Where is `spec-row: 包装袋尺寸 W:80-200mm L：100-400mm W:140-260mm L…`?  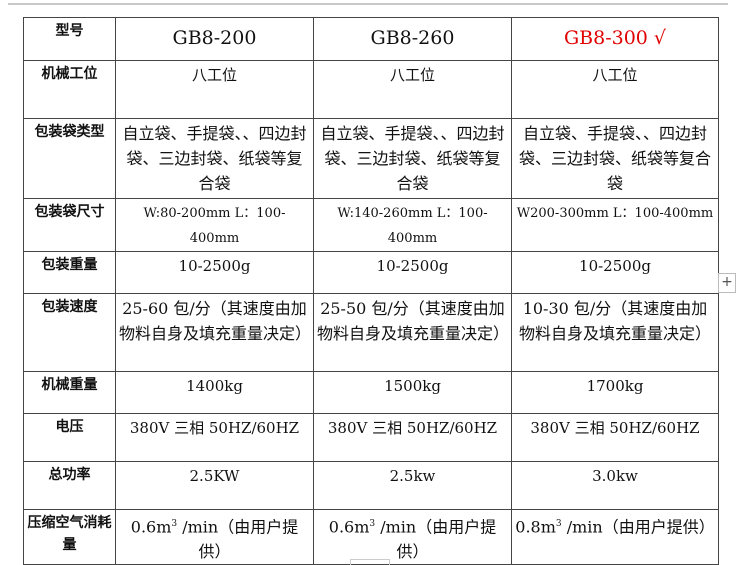
spec-row: 包装袋尺寸 W:80-200mm L：100-400mm W:140-260mm L… is located at coordinates (371, 225).